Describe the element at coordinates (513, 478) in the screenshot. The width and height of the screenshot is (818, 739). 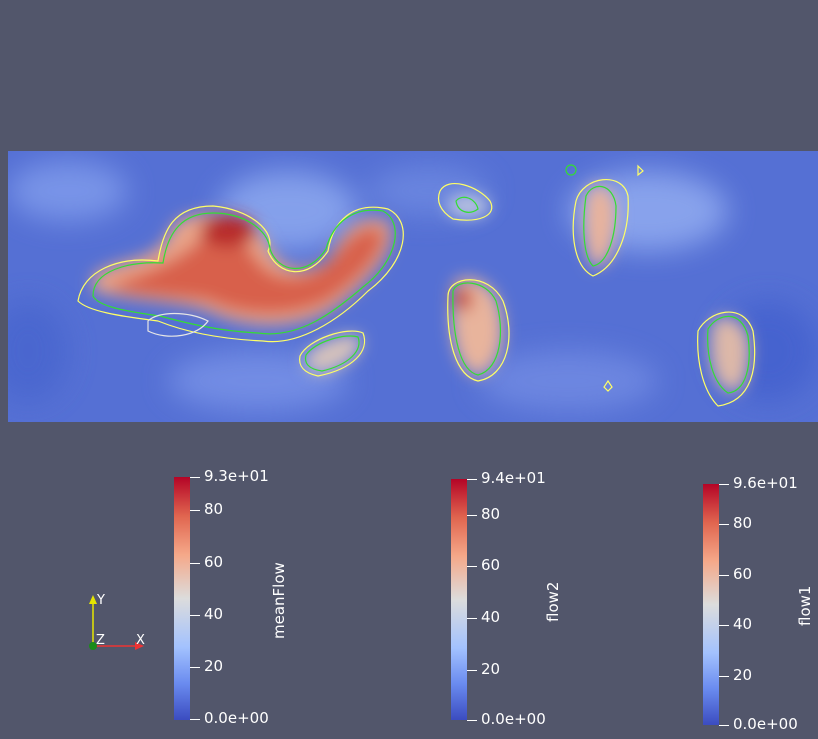
I see `color-bar-max-label: 9.4e+01` at that location.